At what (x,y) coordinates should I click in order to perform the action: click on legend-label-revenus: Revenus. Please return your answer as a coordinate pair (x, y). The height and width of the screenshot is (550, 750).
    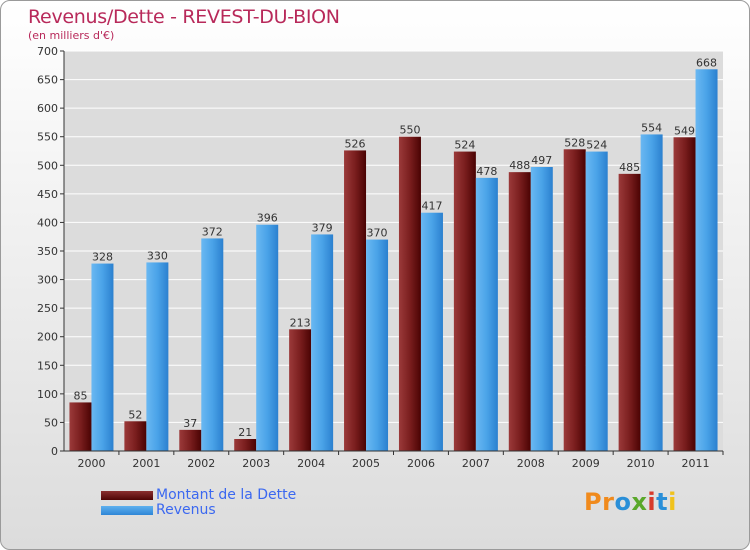
    Looking at the image, I should click on (186, 510).